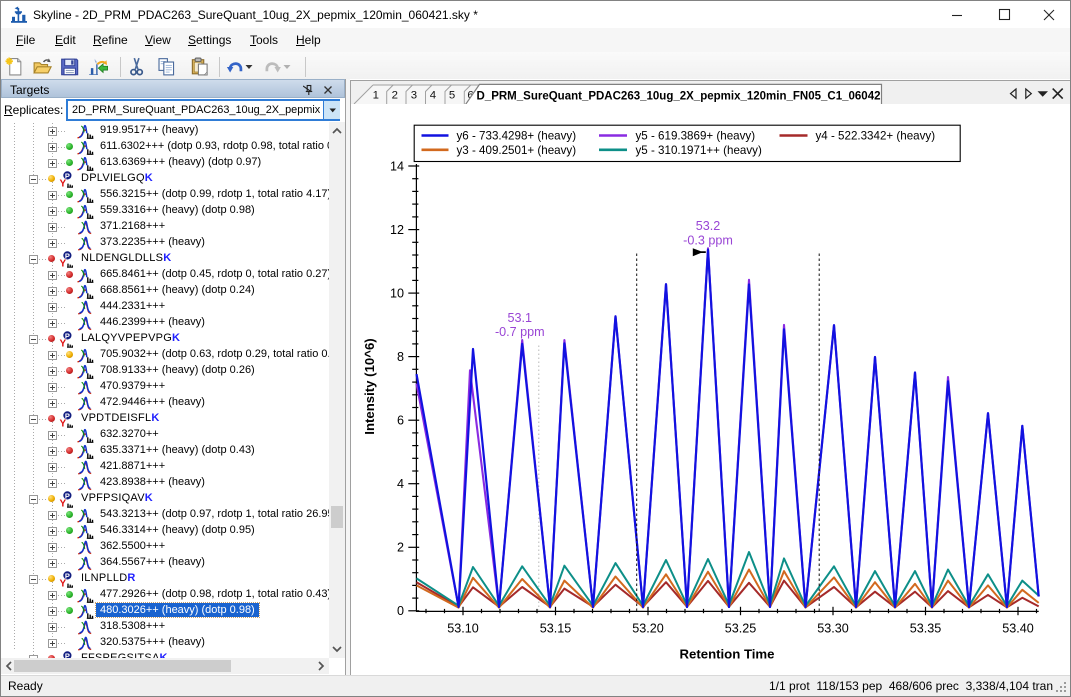 Image resolution: width=1071 pixels, height=697 pixels. What do you see at coordinates (520, 318) in the screenshot?
I see `svg-text: 53.1` at bounding box center [520, 318].